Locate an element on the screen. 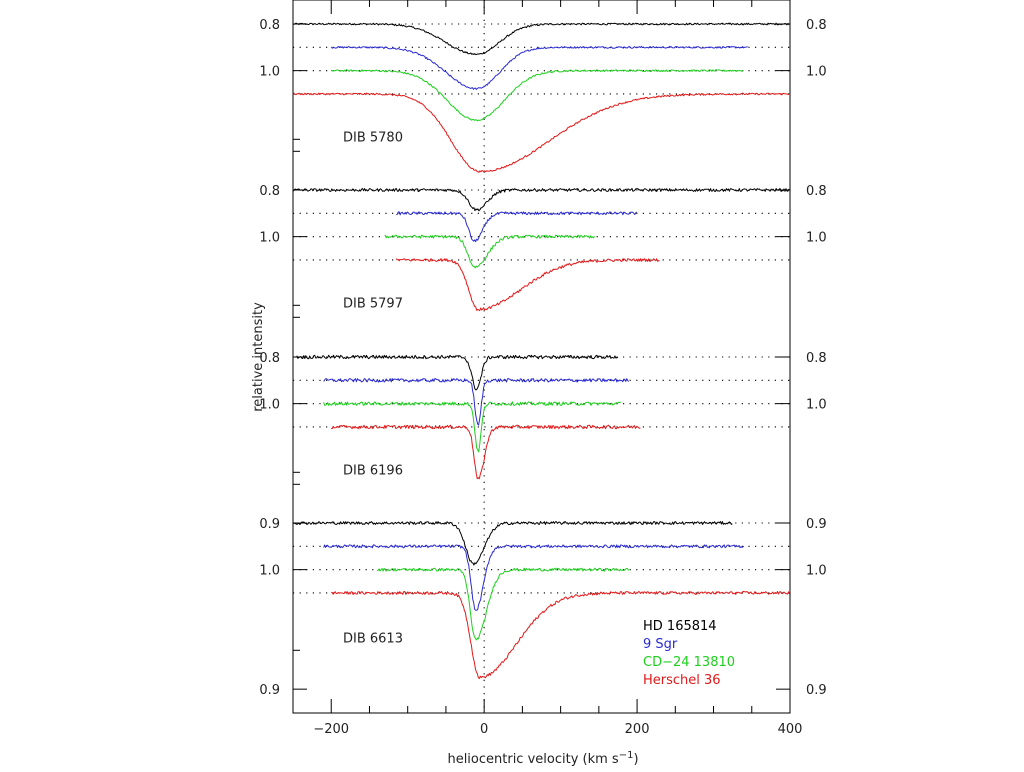 Image resolution: width=1024 pixels, height=772 pixels. panel-label: DIB 5797 is located at coordinates (373, 303).